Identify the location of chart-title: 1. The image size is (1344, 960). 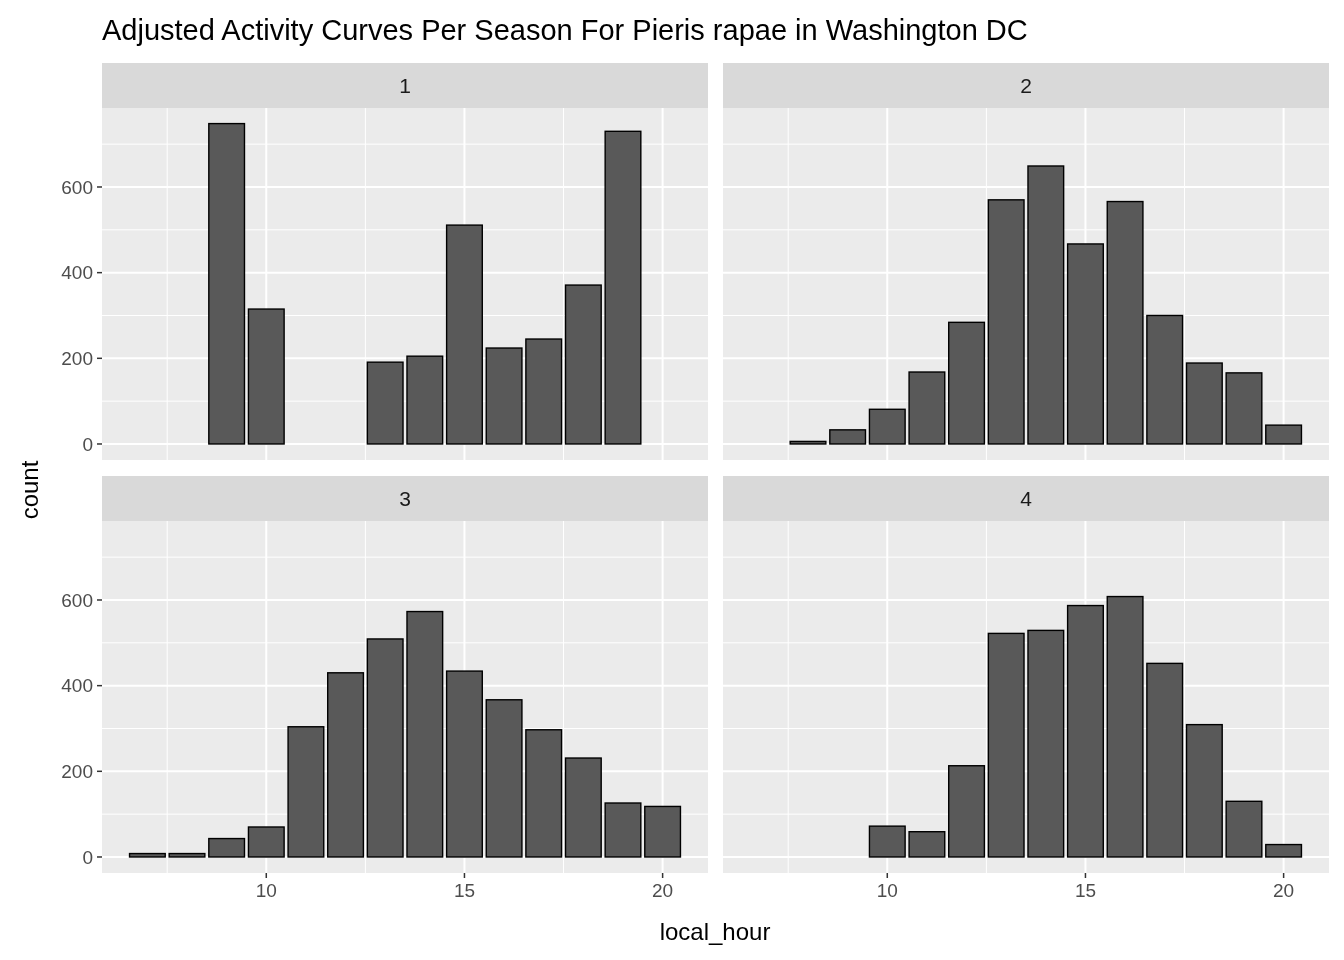
(405, 85).